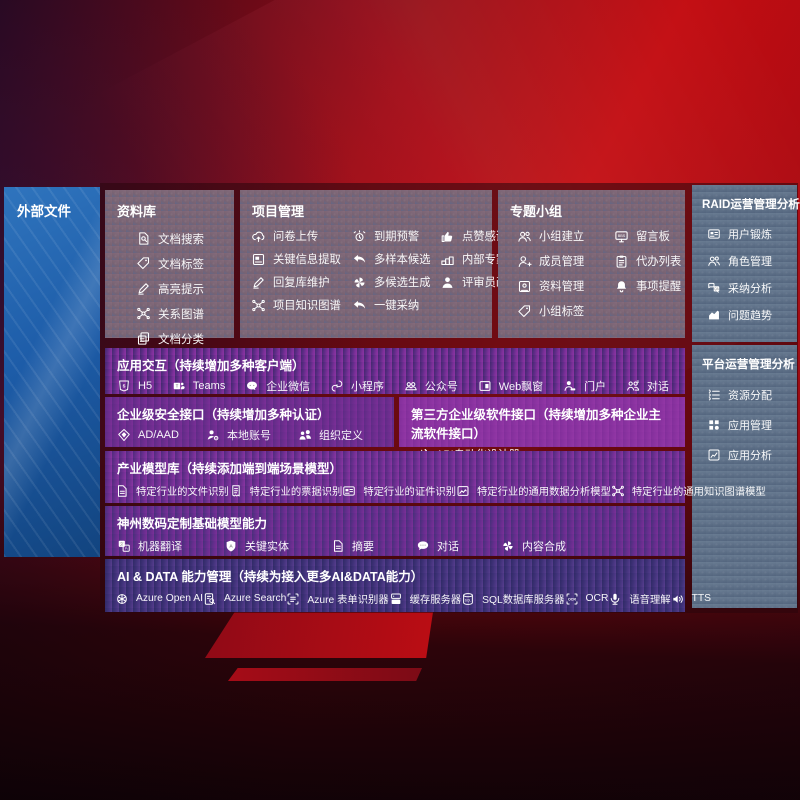 The image size is (800, 800). Describe the element at coordinates (447, 282) in the screenshot. I see `person-icon` at that location.